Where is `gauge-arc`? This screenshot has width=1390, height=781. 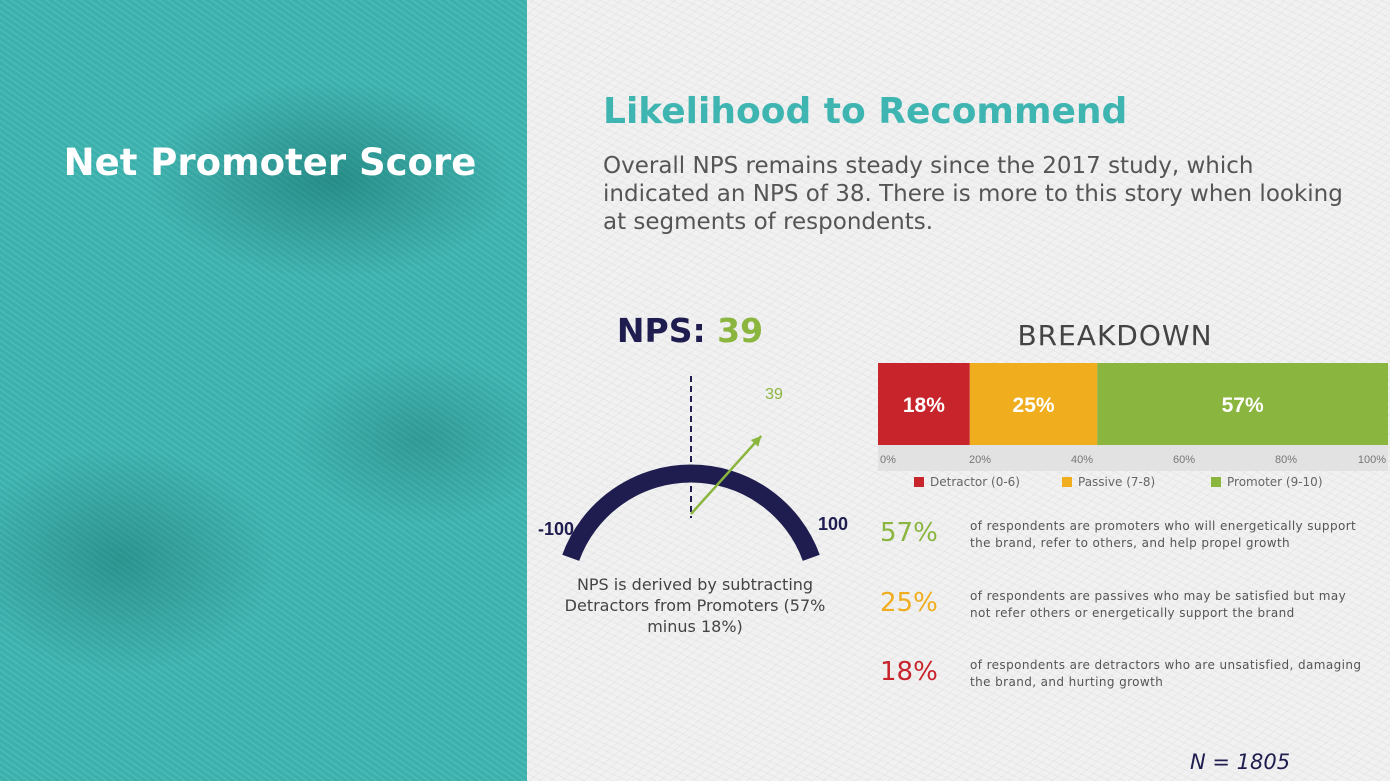
gauge-arc is located at coordinates (691, 512).